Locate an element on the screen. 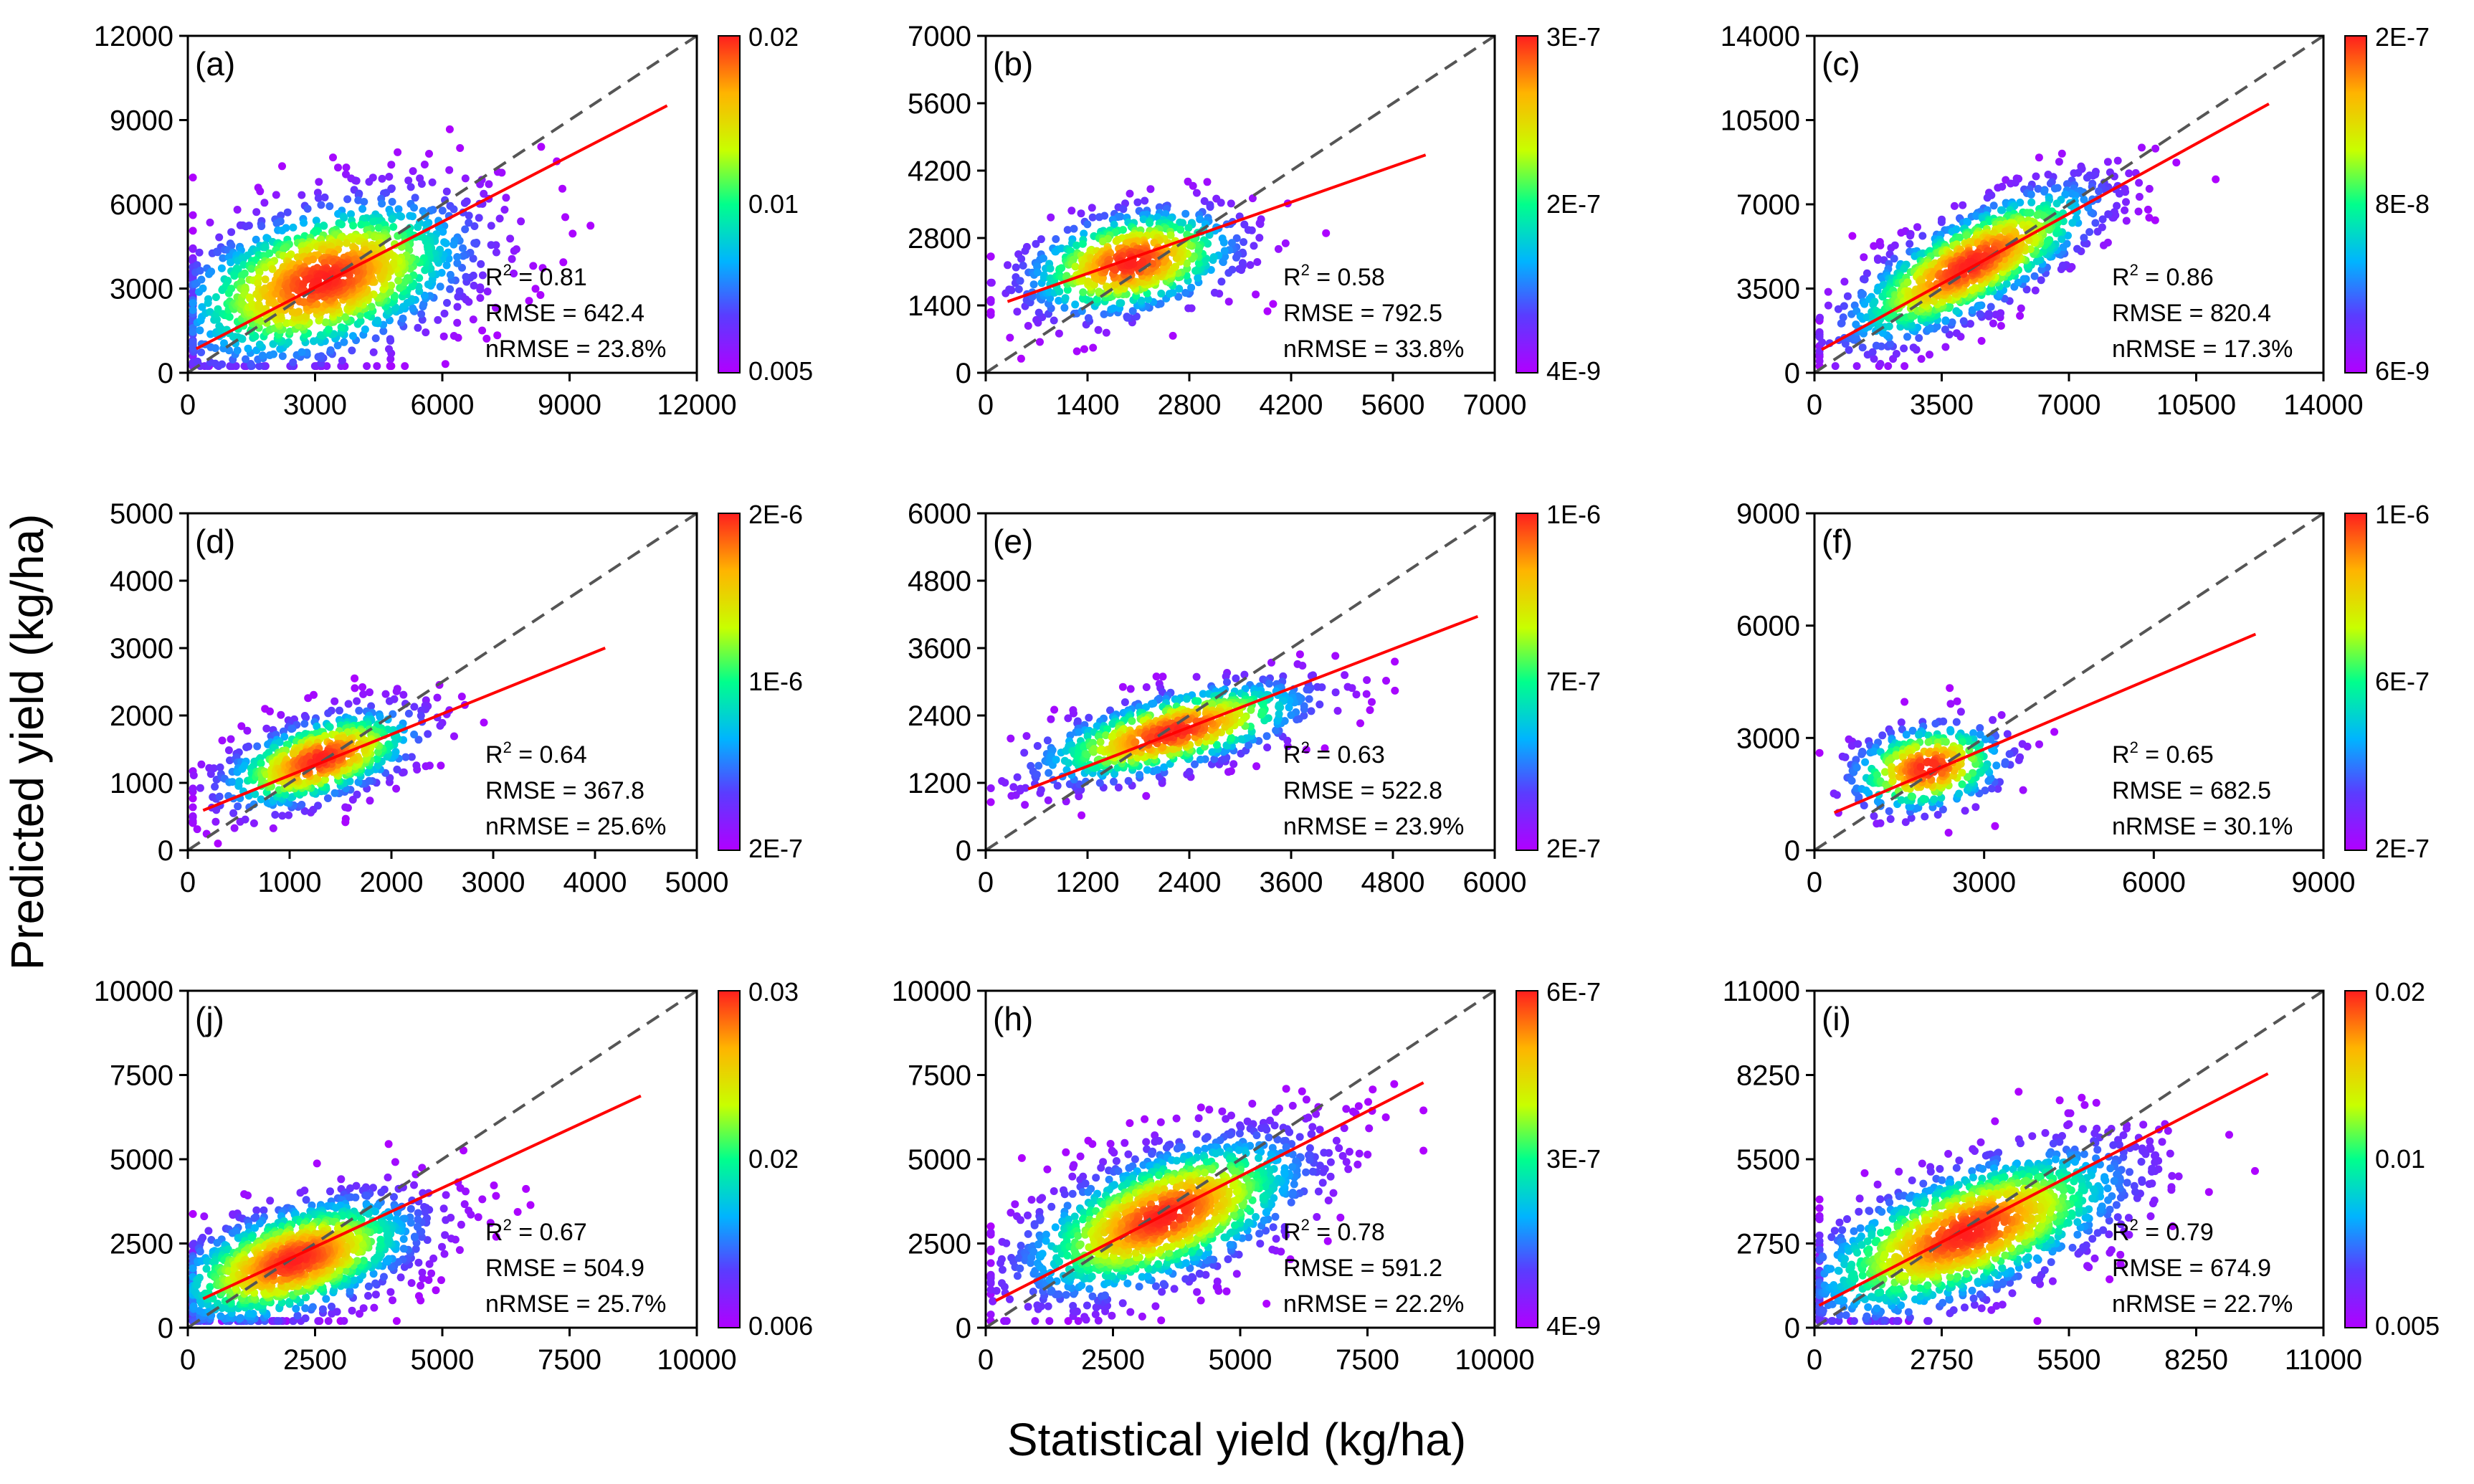 Image resolution: width=2474 pixels, height=1484 pixels. x-tick-label: 6000 is located at coordinates (443, 405).